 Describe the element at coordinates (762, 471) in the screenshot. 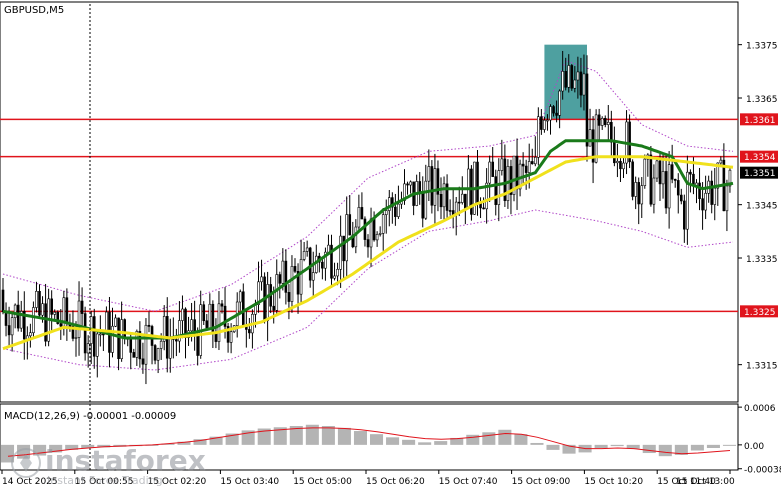

I see `macd-tick-label: -0.00038` at that location.